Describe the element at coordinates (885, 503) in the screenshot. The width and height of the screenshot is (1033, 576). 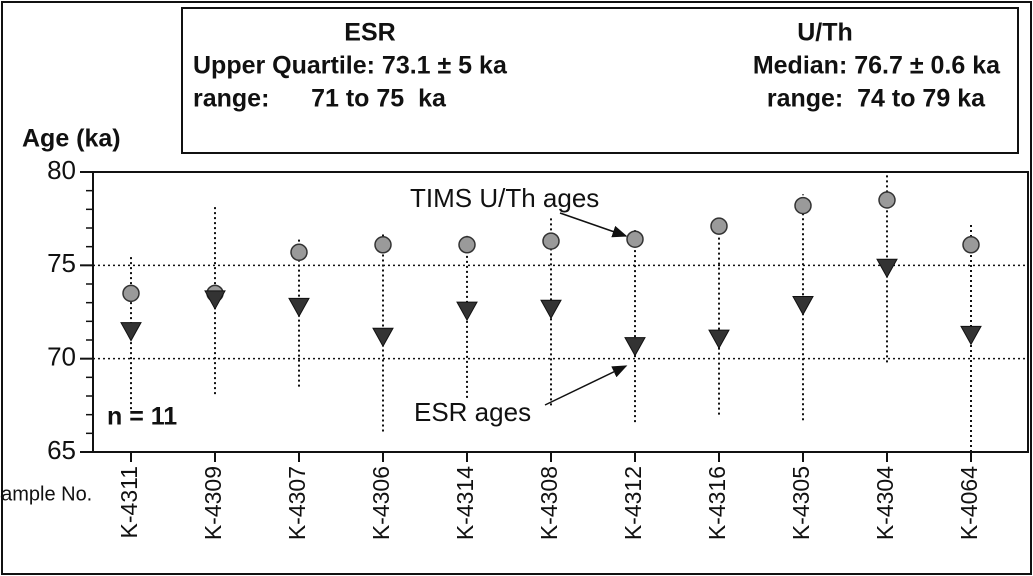
I see `x-tick-label: K-4304` at that location.